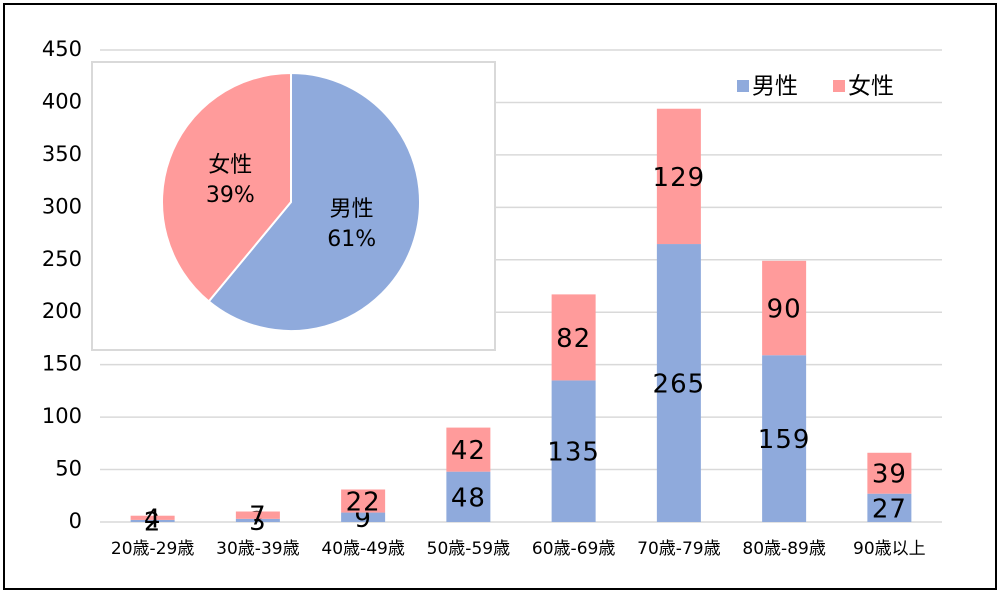  Describe the element at coordinates (783, 549) in the screenshot. I see `x-tick-label: 80歳-89歳` at that location.